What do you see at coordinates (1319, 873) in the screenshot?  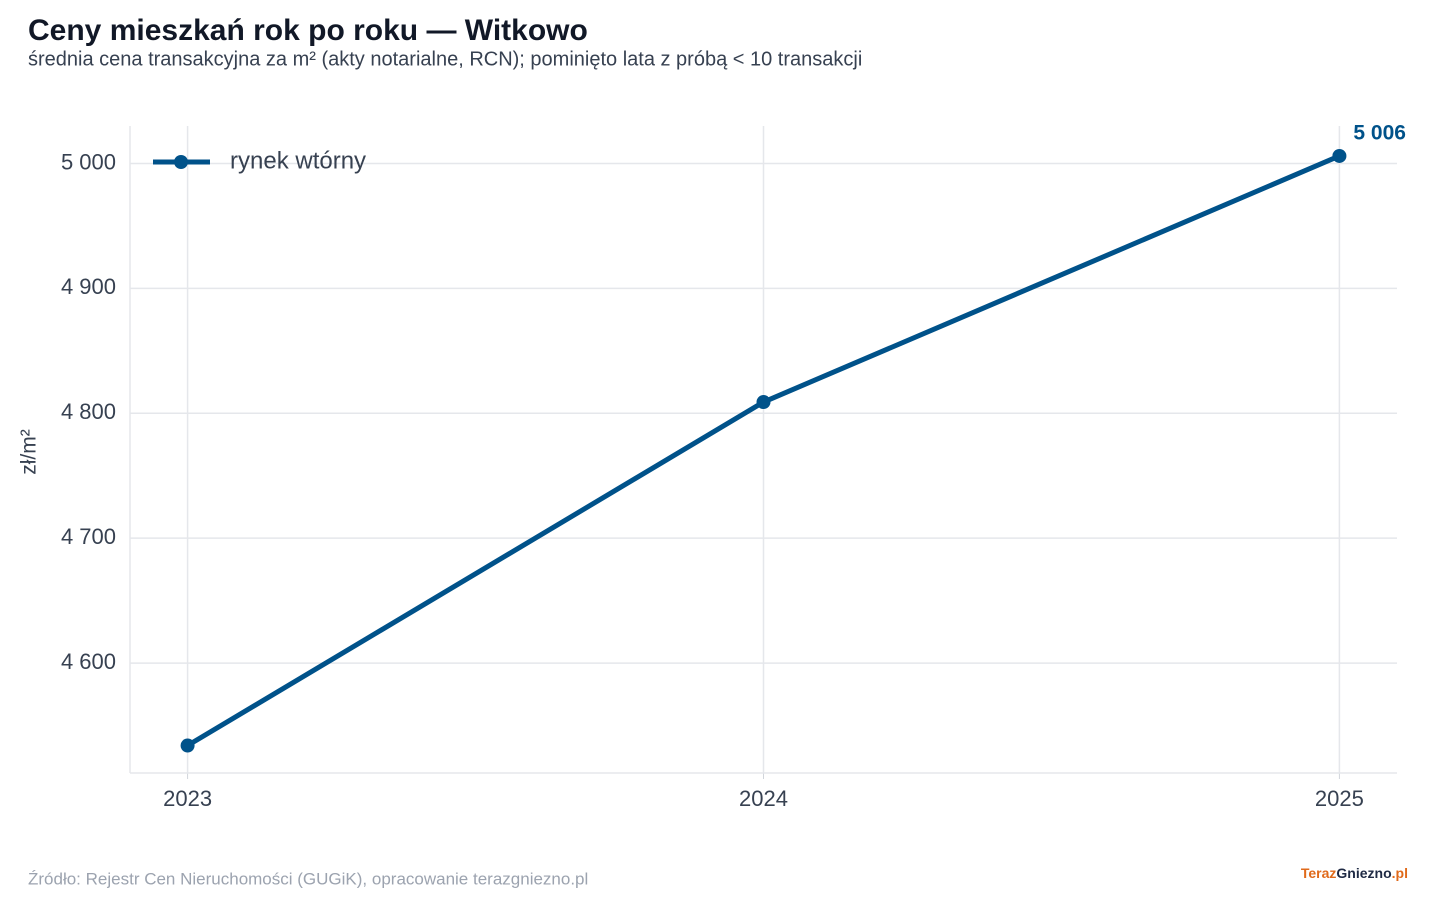 I see `logo-part: Teraz` at bounding box center [1319, 873].